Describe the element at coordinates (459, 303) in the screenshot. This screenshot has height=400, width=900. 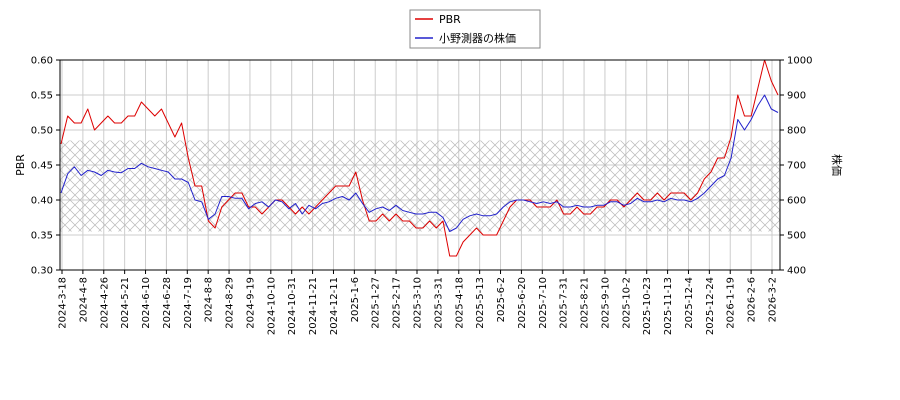
I see `x-tick-label: 2025-4-18` at that location.